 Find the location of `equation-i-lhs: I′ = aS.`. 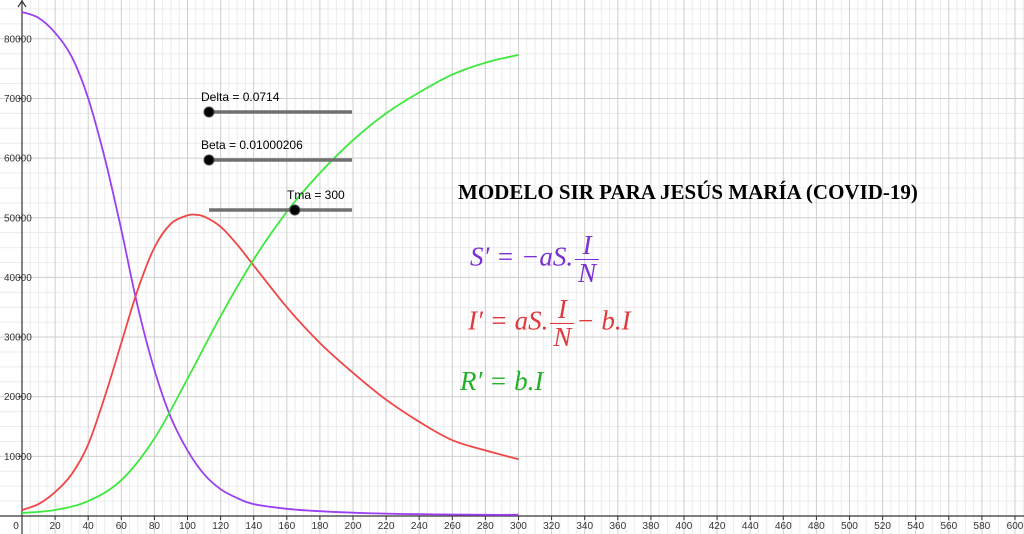

equation-i-lhs: I′ = aS. is located at coordinates (508, 320).